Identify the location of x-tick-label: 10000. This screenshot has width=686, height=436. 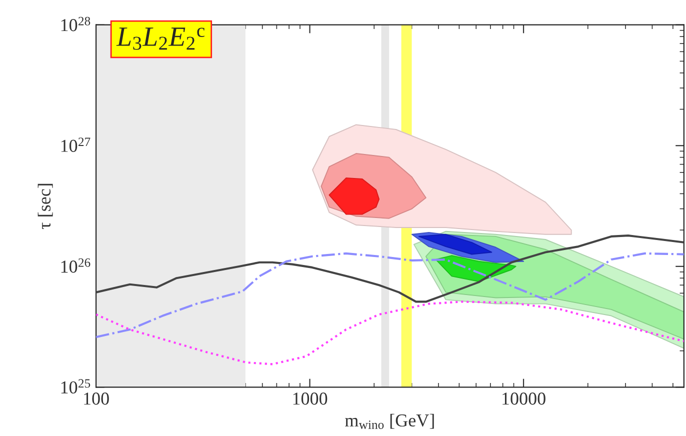
(524, 398).